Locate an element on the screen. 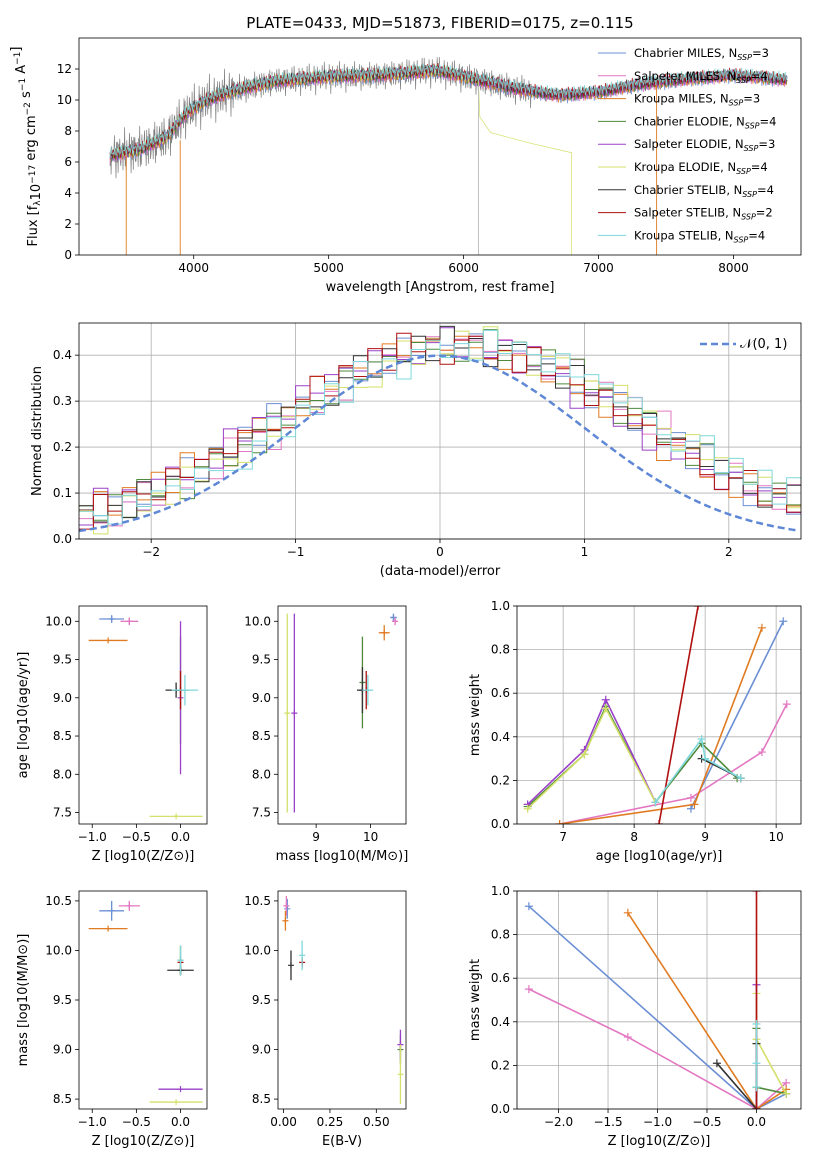 The height and width of the screenshot is (1174, 819). x-axis-label: E(B-V) is located at coordinates (342, 1141).